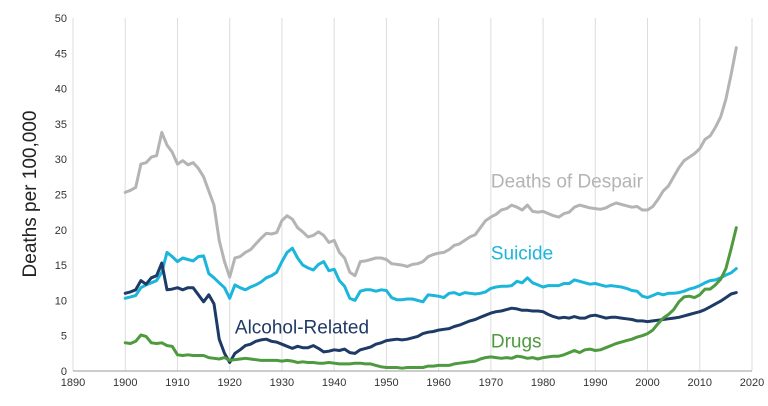 Image resolution: width=768 pixels, height=406 pixels. What do you see at coordinates (522, 253) in the screenshot?
I see `series-label-suicide: Suicide` at bounding box center [522, 253].